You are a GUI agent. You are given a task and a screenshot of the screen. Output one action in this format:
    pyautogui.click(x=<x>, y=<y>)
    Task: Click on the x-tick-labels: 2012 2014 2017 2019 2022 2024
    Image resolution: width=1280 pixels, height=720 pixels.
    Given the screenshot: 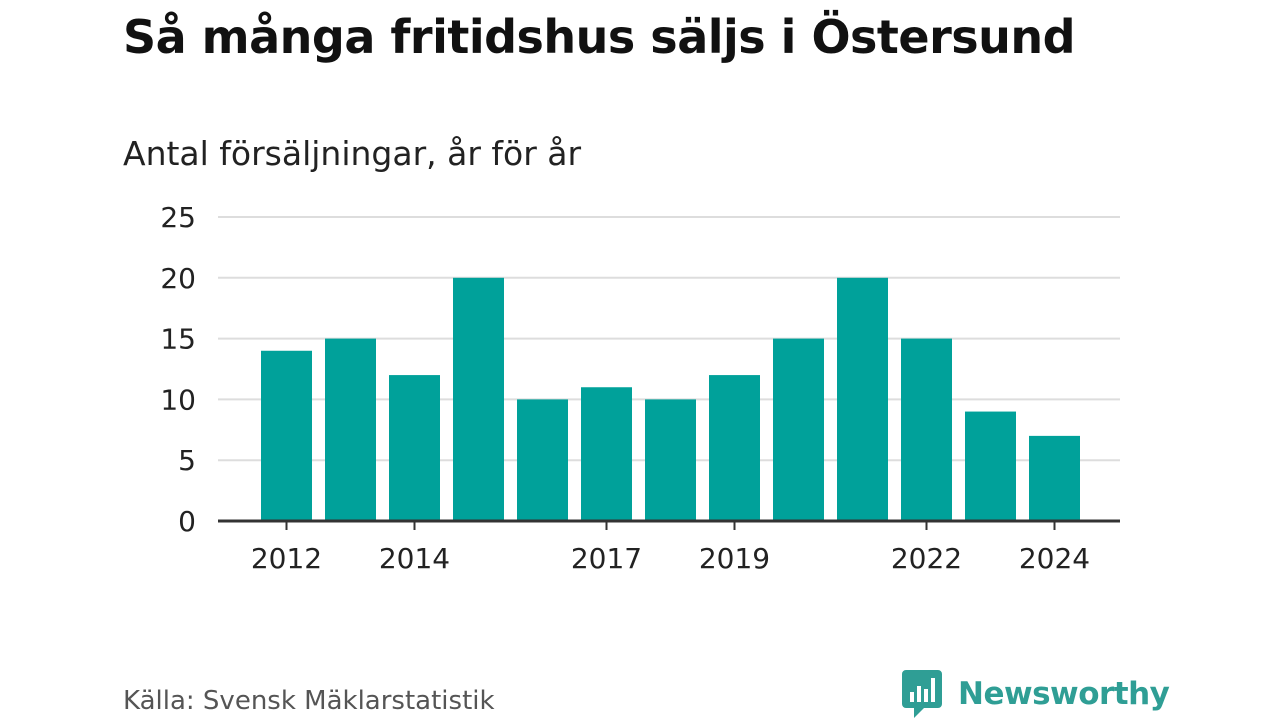 What is the action you would take?
    pyautogui.click(x=670, y=558)
    